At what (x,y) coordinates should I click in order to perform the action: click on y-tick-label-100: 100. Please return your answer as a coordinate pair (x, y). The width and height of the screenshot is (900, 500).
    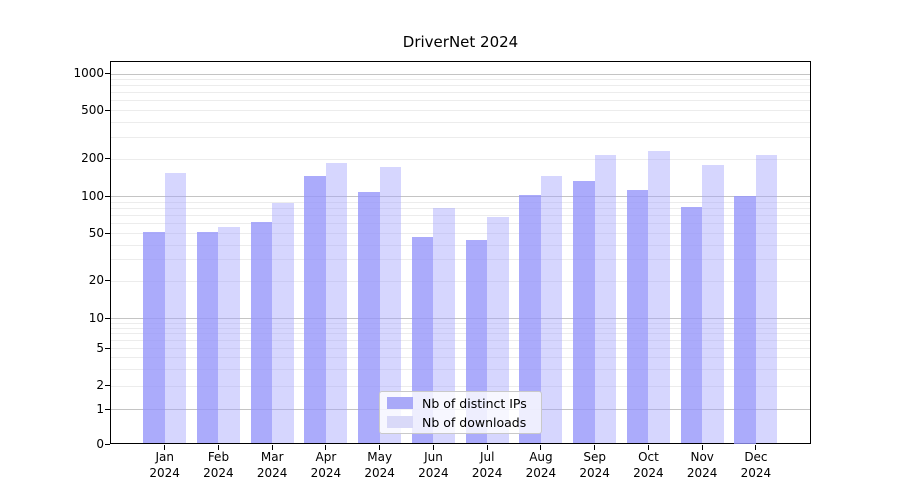
    Looking at the image, I should click on (92, 195).